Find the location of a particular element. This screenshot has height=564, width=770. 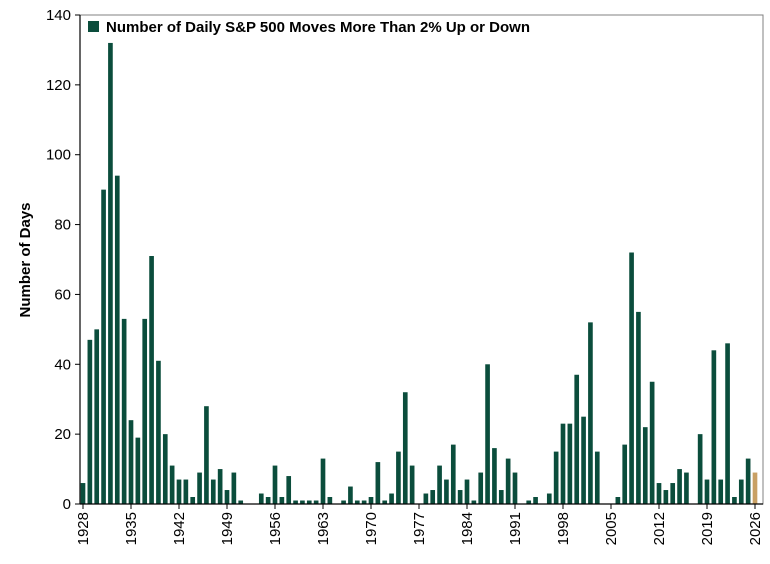

bar-2022 is located at coordinates (727, 423).